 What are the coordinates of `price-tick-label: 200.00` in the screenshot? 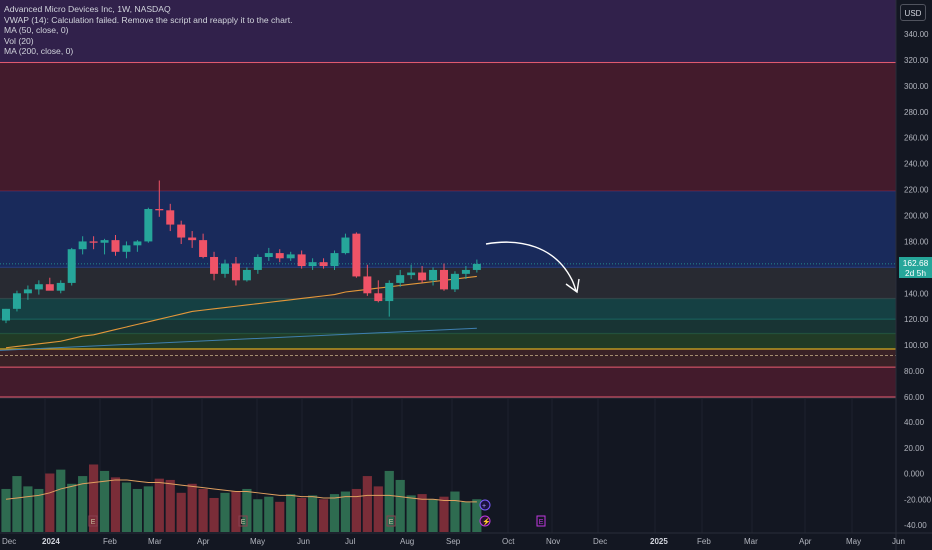 It's located at (916, 216).